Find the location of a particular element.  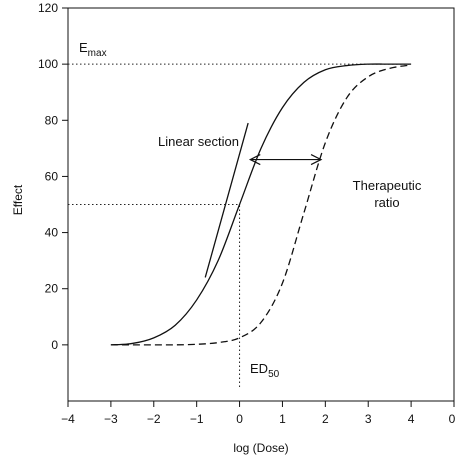

therapeutic-ratio-label-line1: Therapeutic is located at coordinates (387, 185).